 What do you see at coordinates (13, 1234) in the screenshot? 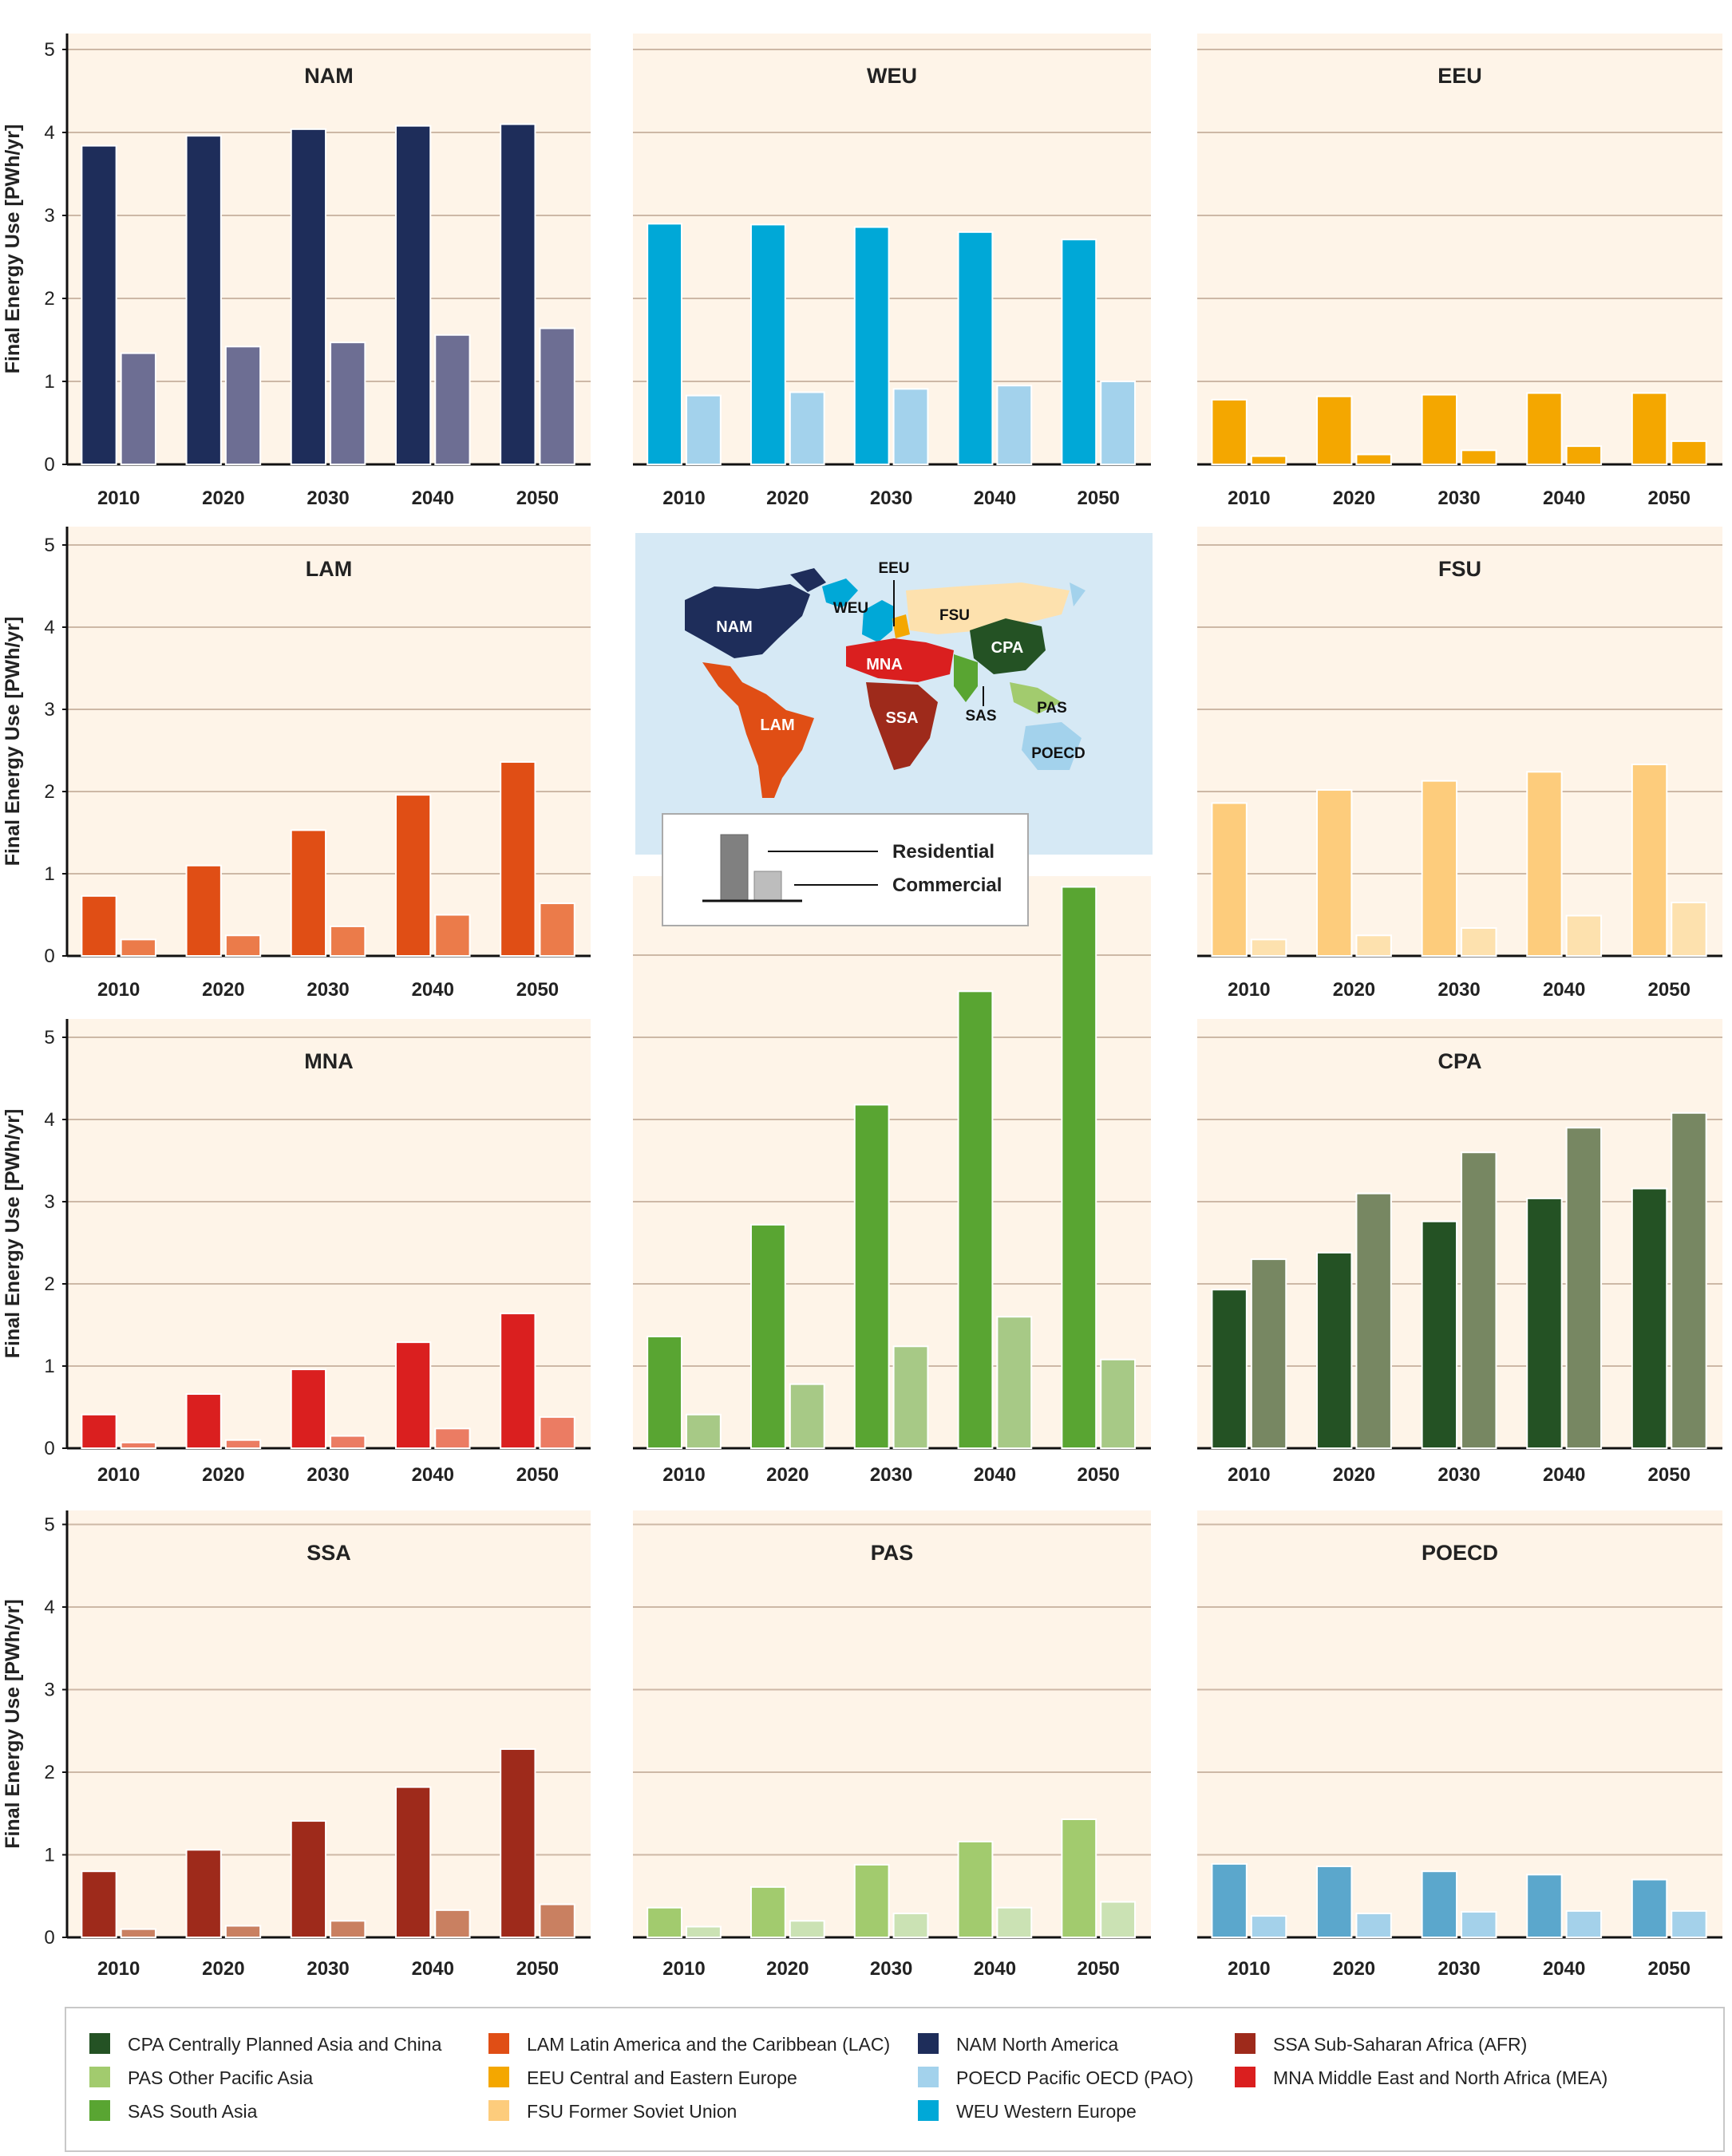
I see `y-axis-title: Final Energy Use [PWh/yr]` at bounding box center [13, 1234].